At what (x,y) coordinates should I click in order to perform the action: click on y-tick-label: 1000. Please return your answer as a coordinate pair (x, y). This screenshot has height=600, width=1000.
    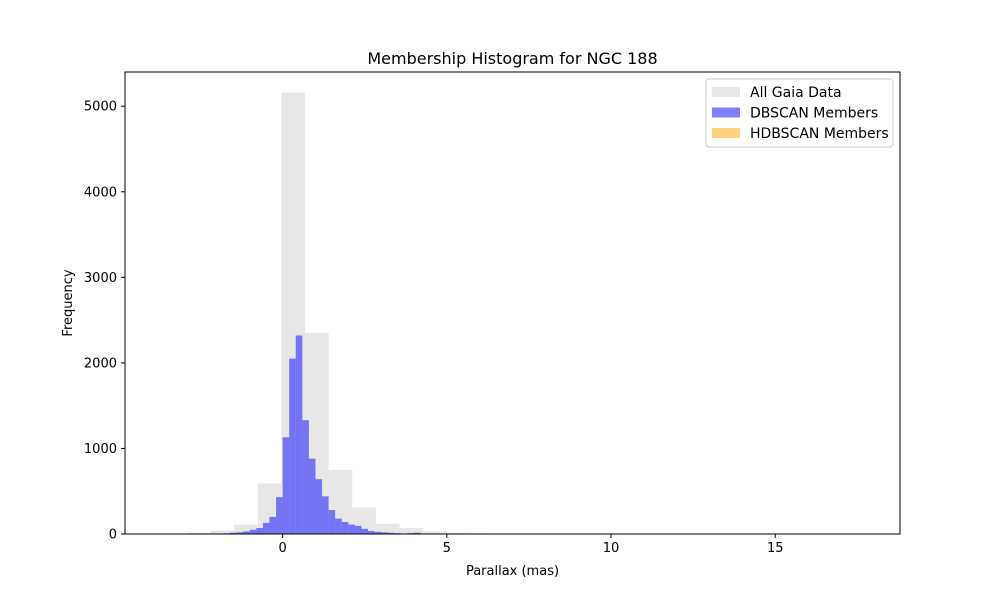
    Looking at the image, I should click on (100, 449).